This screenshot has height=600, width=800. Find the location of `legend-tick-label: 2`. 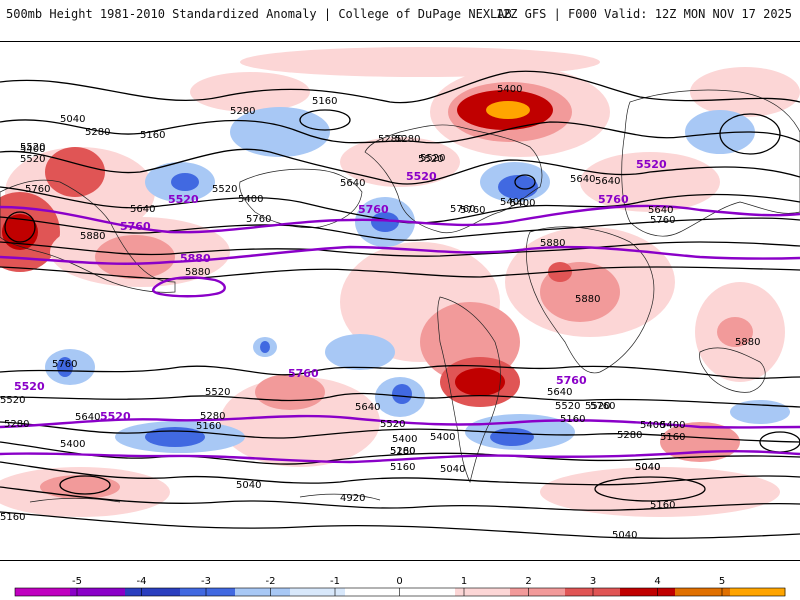

legend-tick-label: 2 is located at coordinates (528, 581).